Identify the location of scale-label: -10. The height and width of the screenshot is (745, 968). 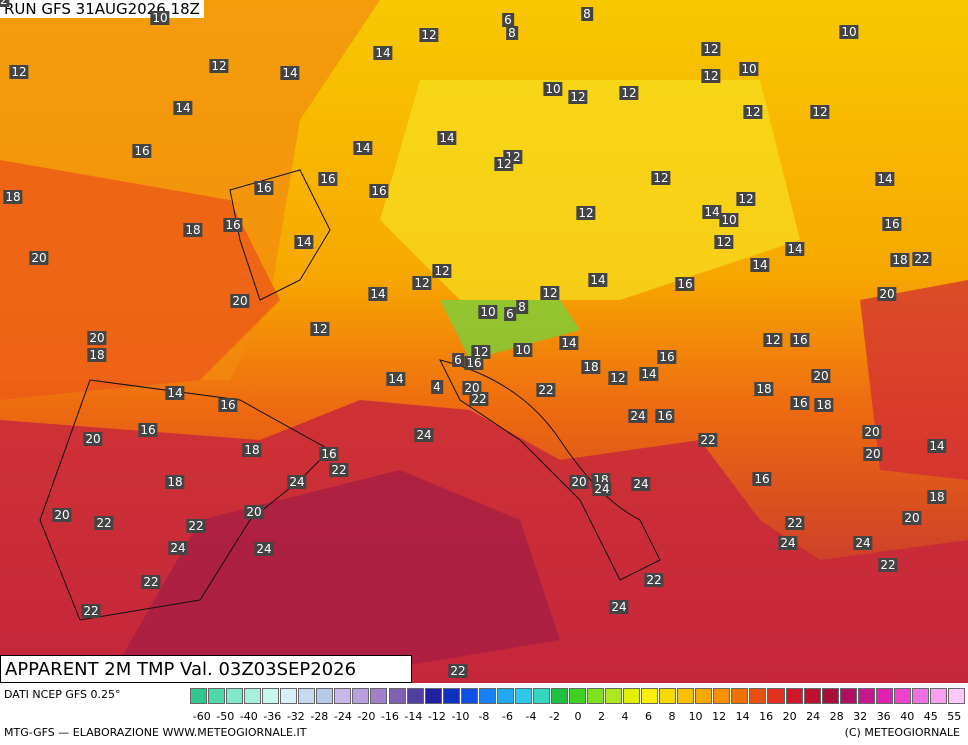
(460, 716).